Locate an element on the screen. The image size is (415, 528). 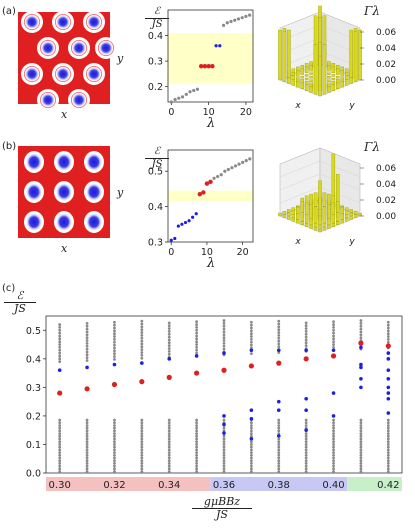
x-tick-label: 20 is located at coordinates (246, 112).